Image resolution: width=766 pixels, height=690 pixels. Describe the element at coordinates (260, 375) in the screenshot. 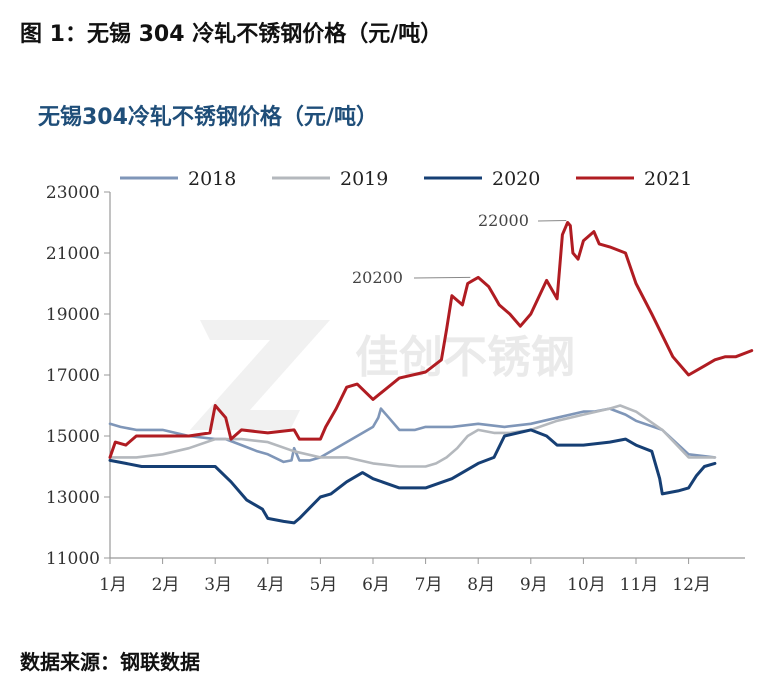

I see `watermark-logo-icon` at that location.